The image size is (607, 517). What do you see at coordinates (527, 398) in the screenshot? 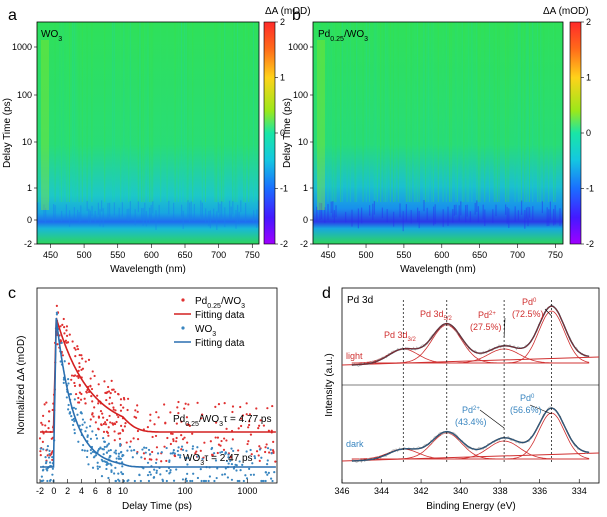
I see `peak-label-pd0-dark: Pd0` at bounding box center [527, 398].